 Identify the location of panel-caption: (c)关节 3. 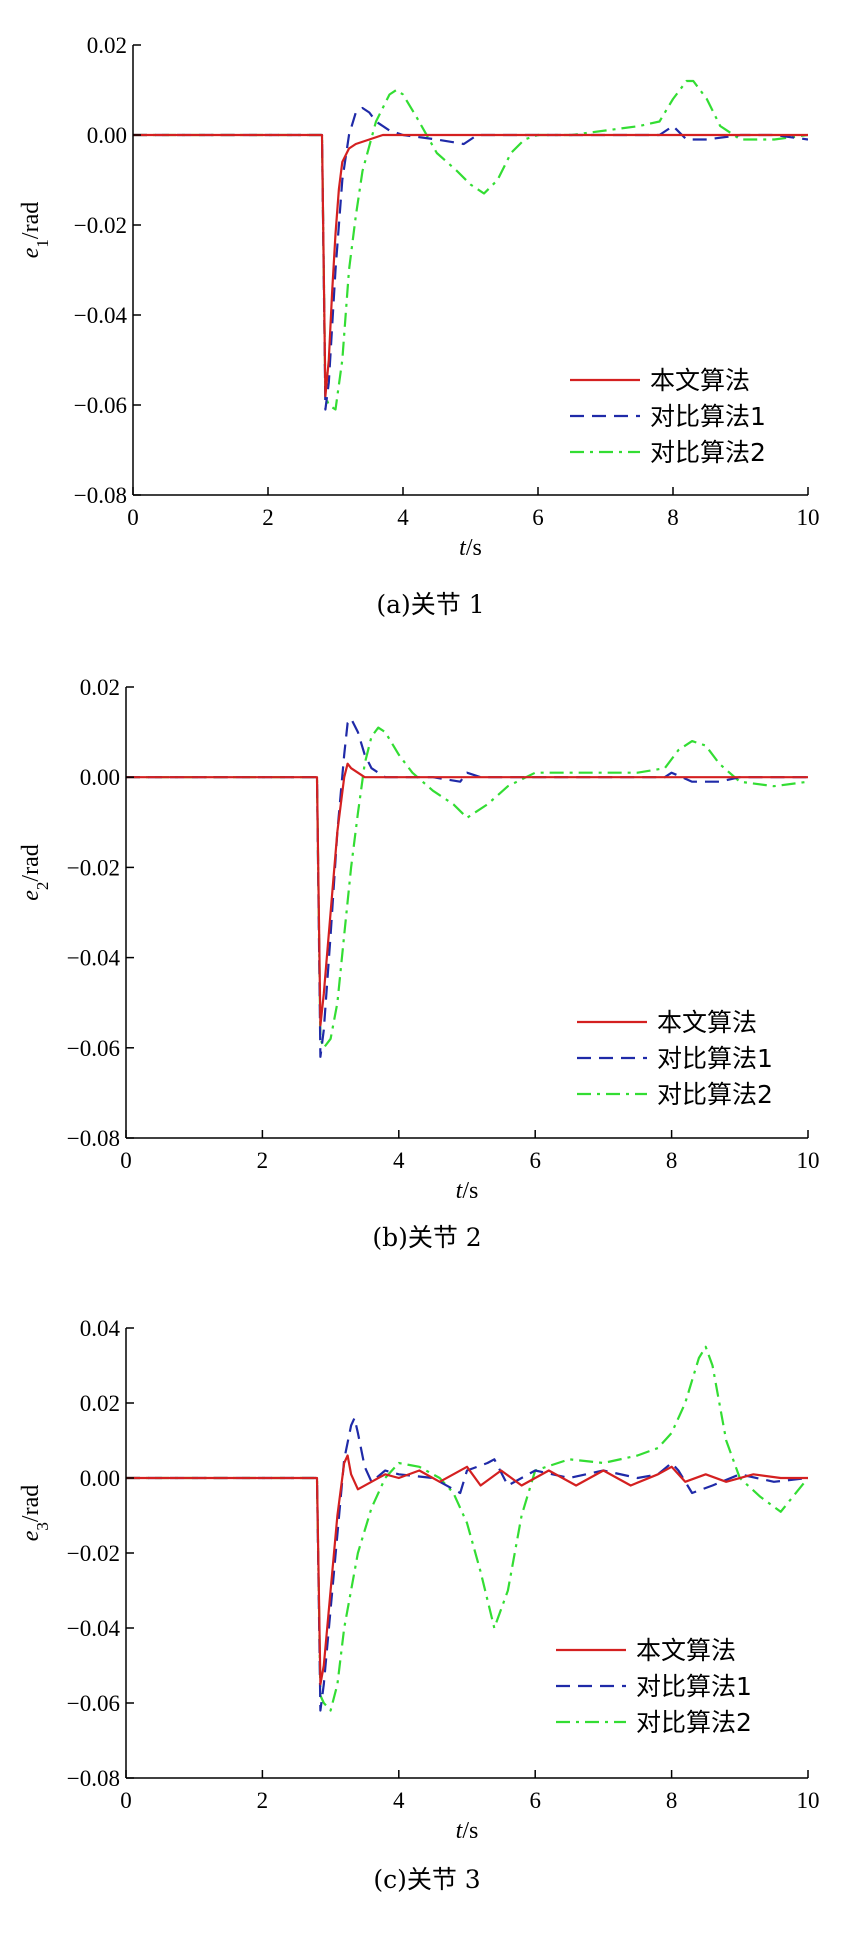
(426, 1879).